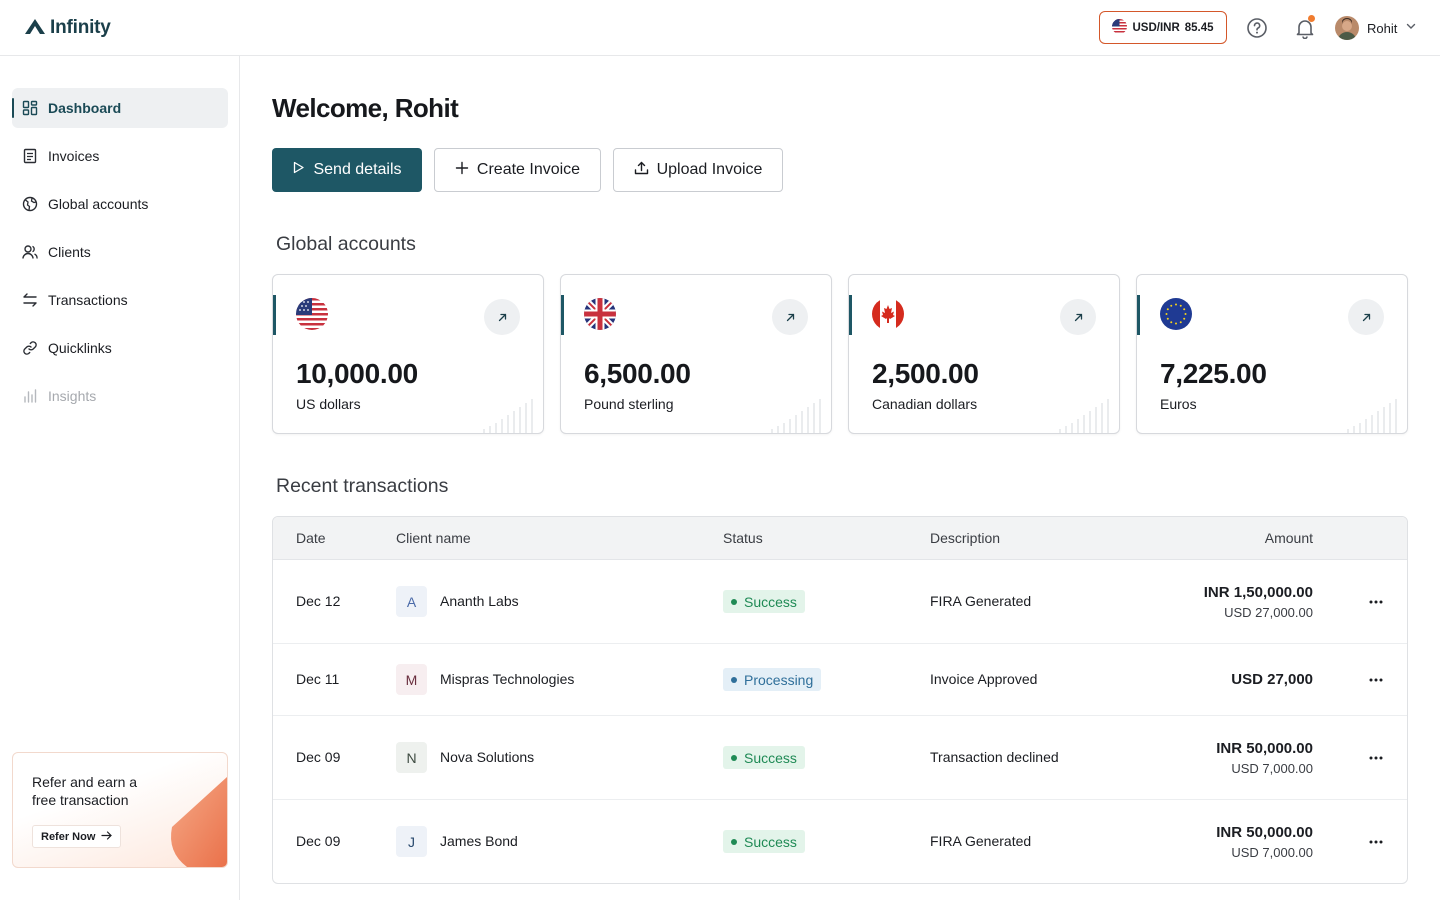  What do you see at coordinates (637, 373) in the screenshot?
I see `account-balance: 6,500.00` at bounding box center [637, 373].